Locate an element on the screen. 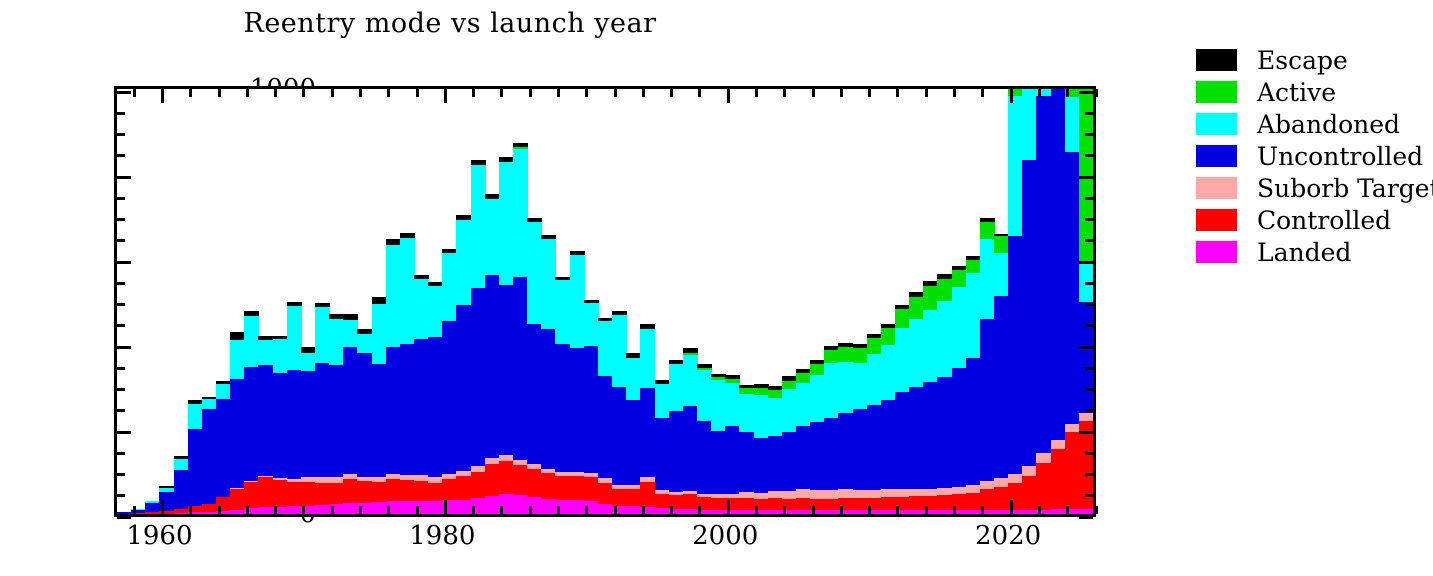 This screenshot has height=576, width=1433. bar-2001 is located at coordinates (747, 301).